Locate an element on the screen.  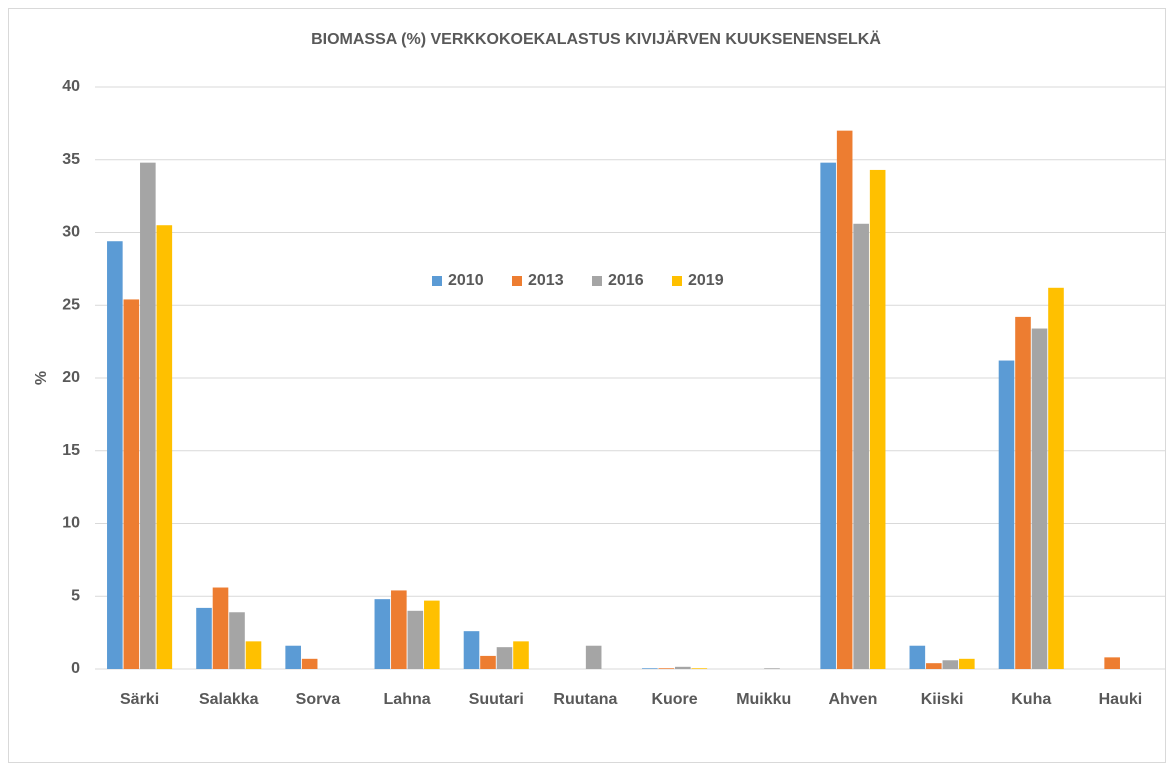
y-tick-label: 30 is located at coordinates (71, 232).